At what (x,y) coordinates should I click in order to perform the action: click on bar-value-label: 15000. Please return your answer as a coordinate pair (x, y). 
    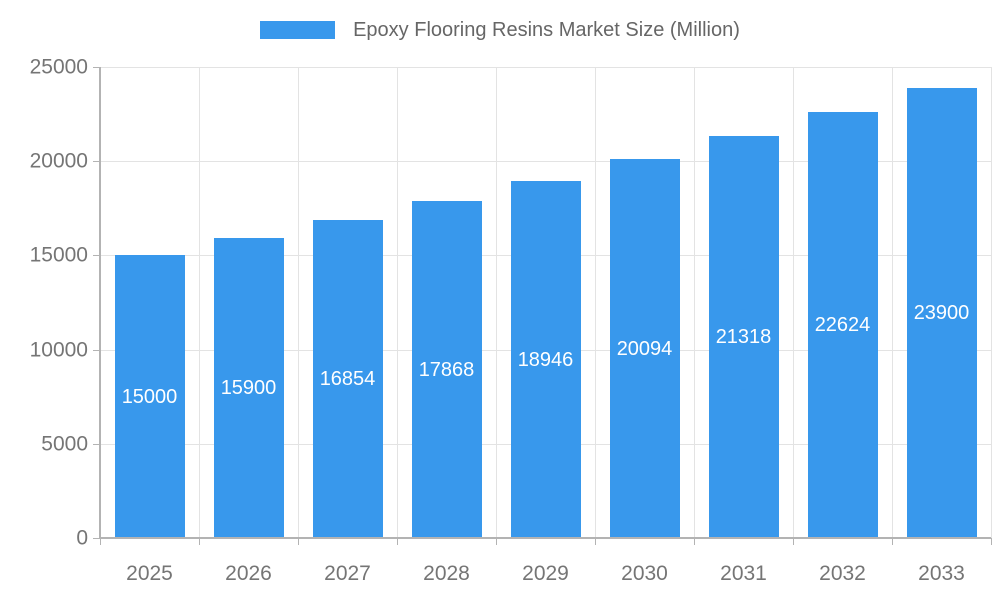
    Looking at the image, I should click on (149, 396).